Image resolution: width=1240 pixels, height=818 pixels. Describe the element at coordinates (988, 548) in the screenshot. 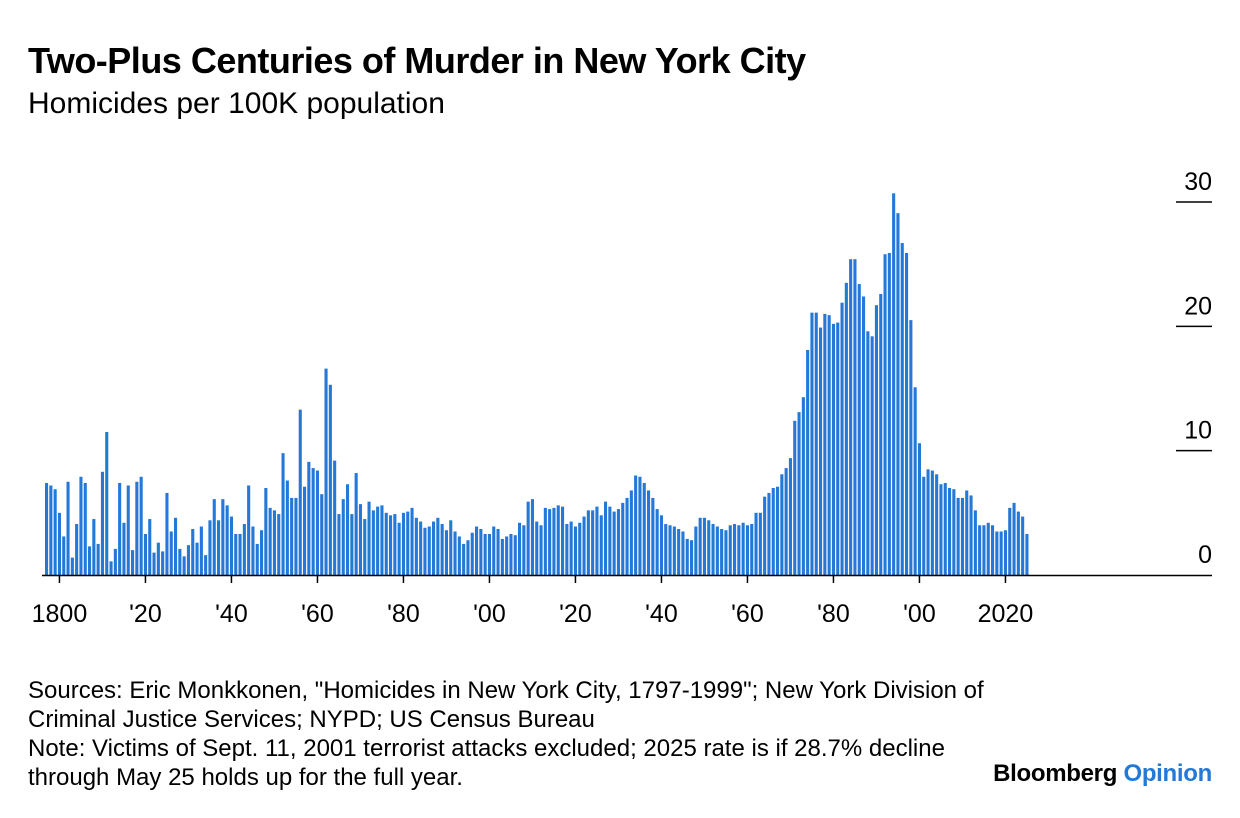

I see `bar-2016` at that location.